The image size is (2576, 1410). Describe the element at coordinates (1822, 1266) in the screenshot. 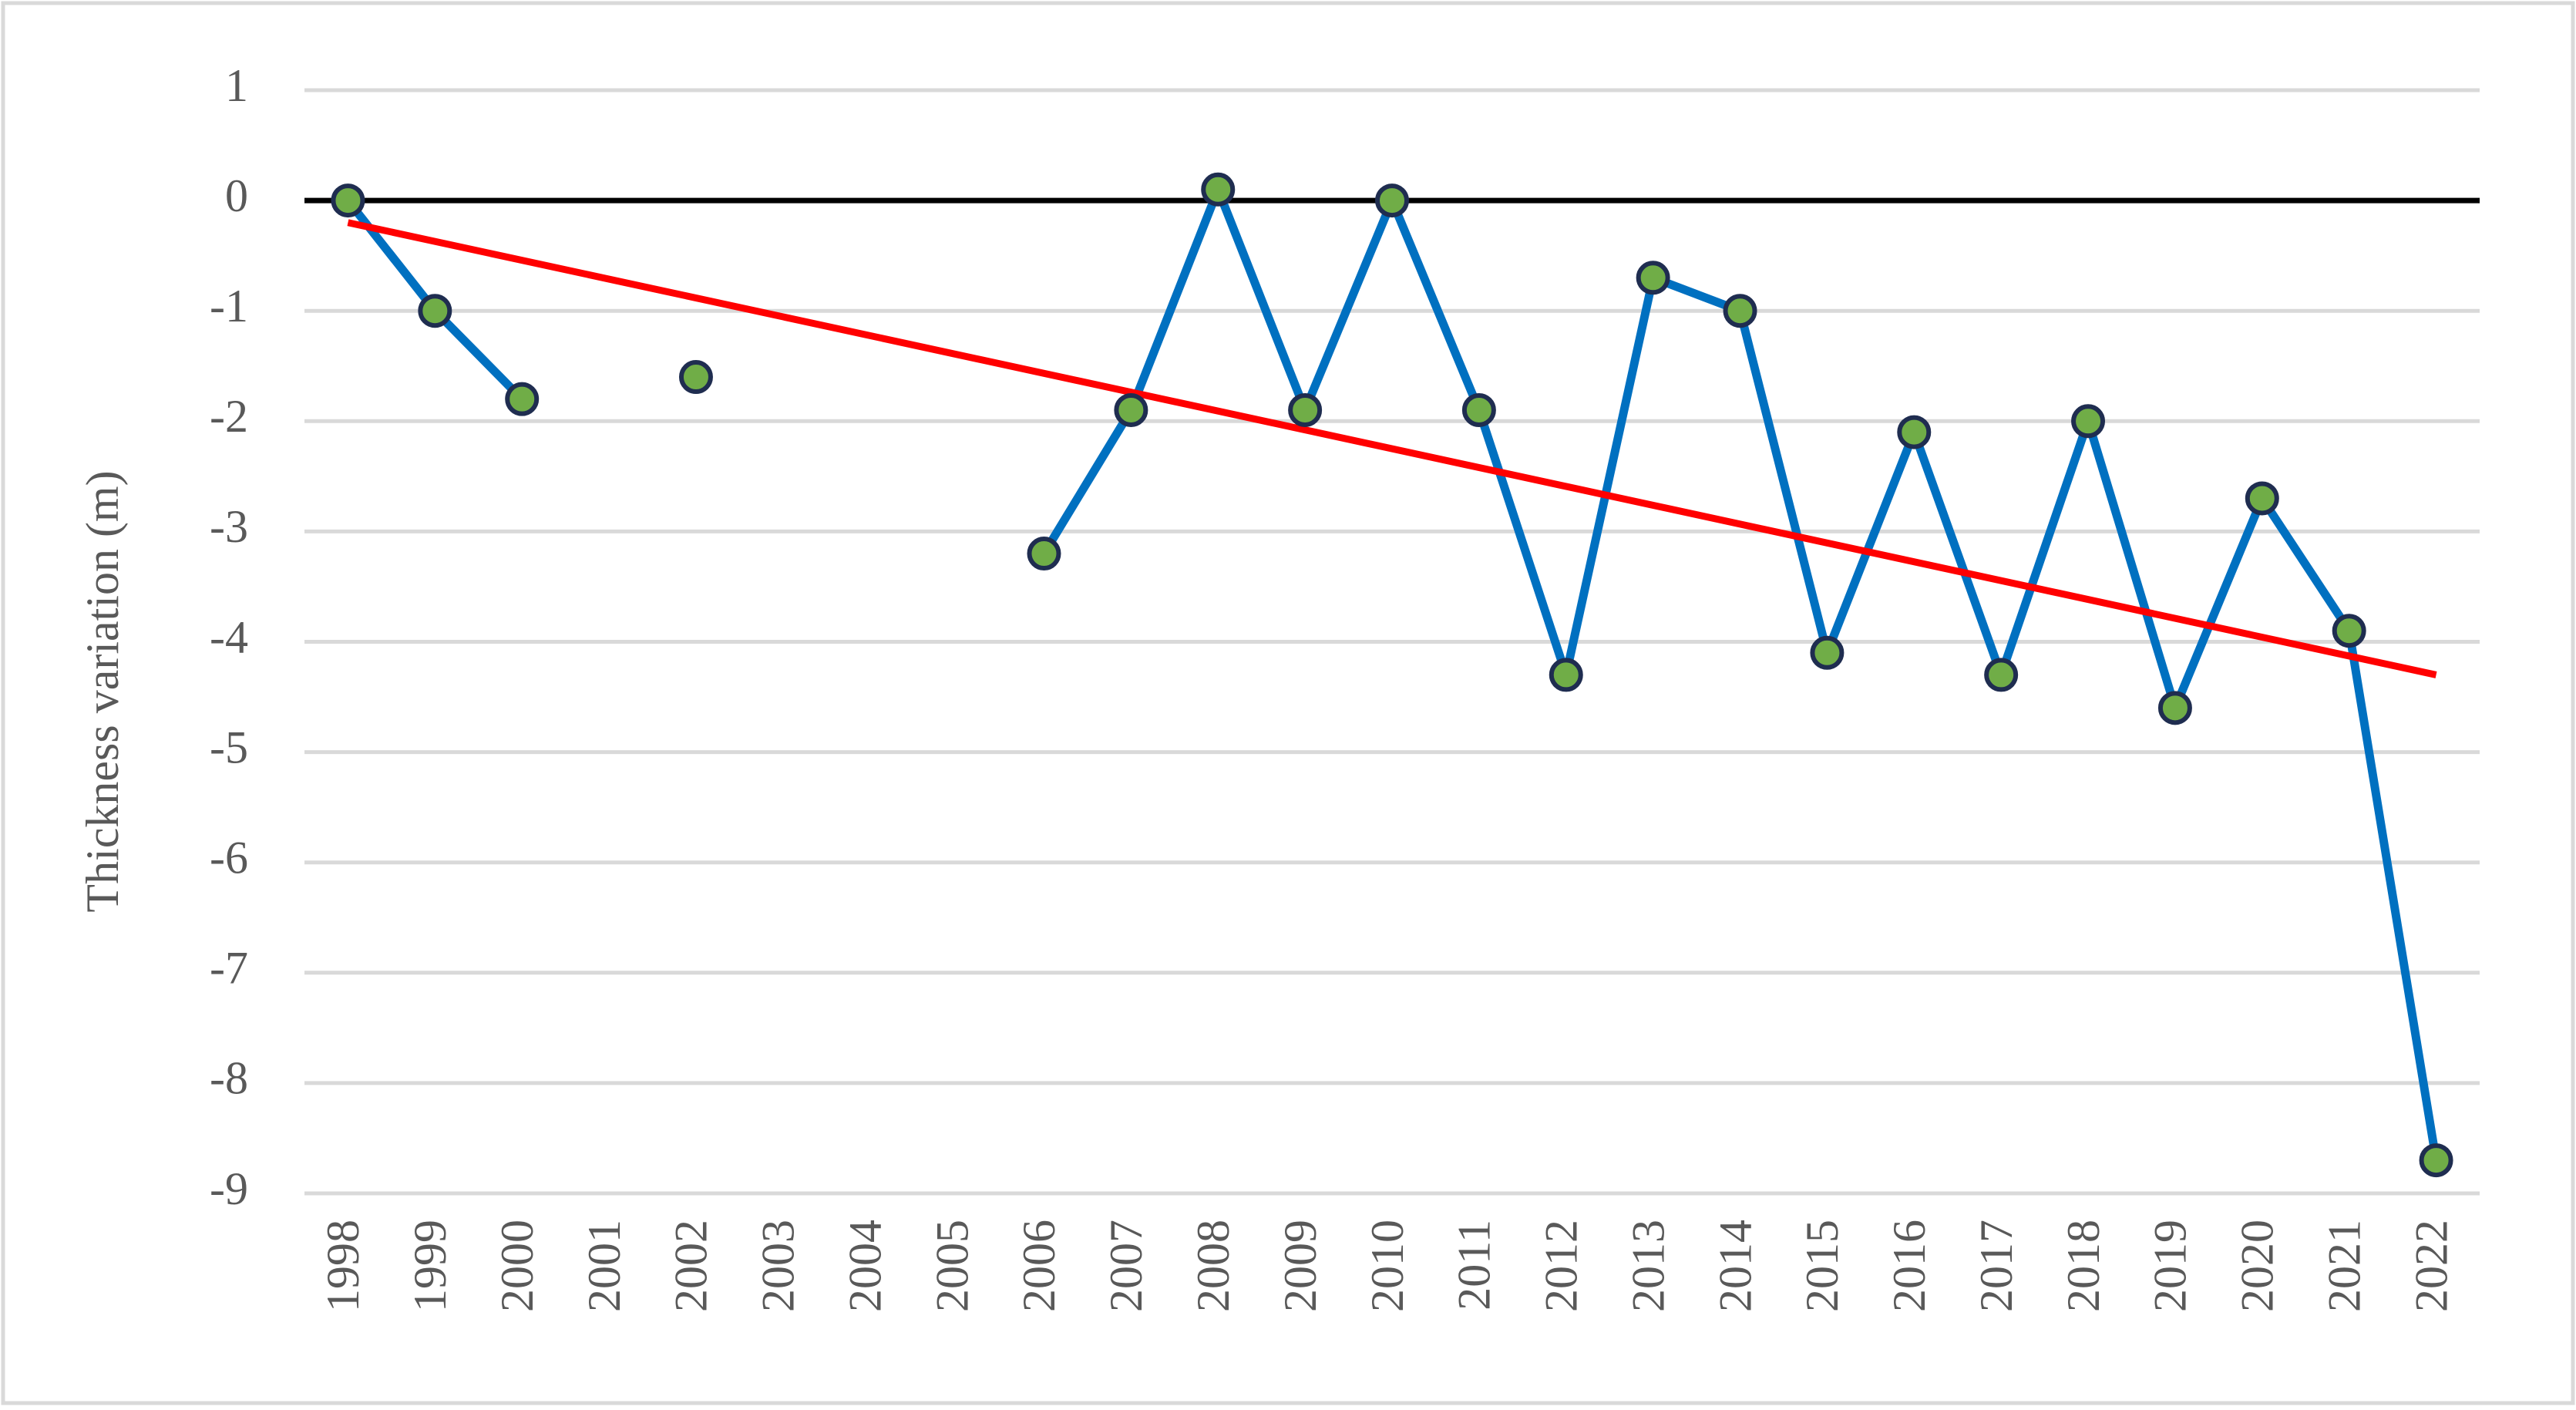

I see `x-tick-label: 2015` at that location.